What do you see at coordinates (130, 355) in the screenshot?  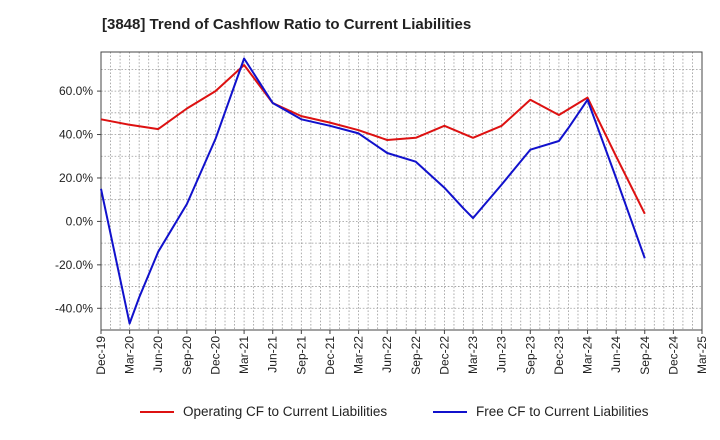 I see `x-tick-label: Mar-20` at bounding box center [130, 355].